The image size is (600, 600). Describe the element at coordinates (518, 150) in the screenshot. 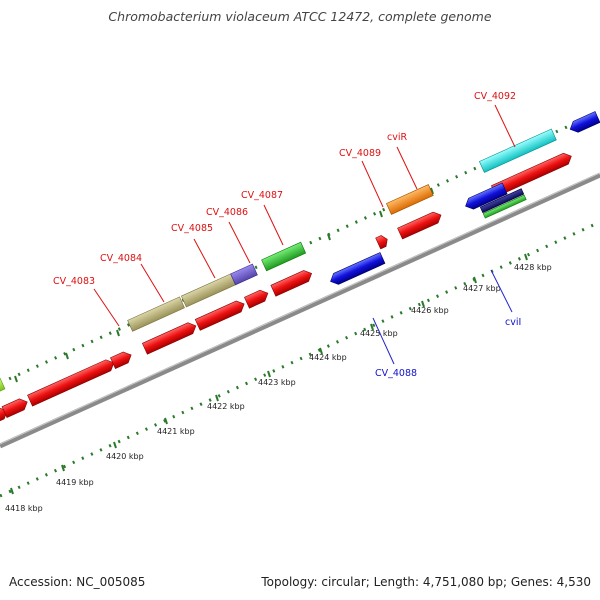

I see `feature-cyan` at that location.